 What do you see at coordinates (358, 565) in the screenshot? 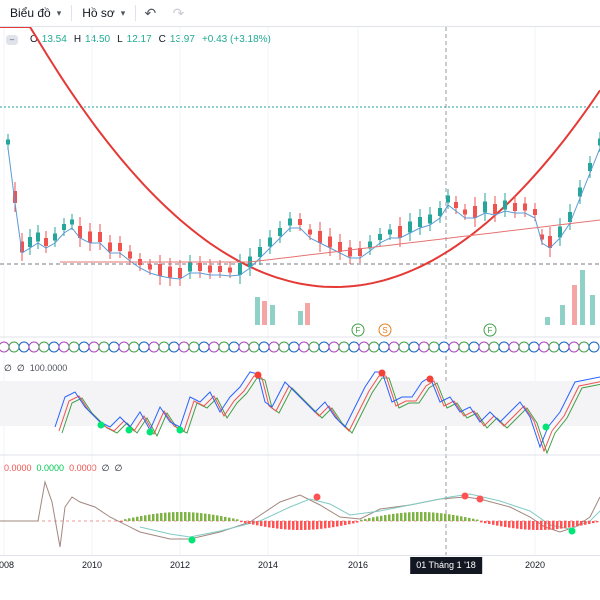
I see `time-tick: 2016` at bounding box center [358, 565].